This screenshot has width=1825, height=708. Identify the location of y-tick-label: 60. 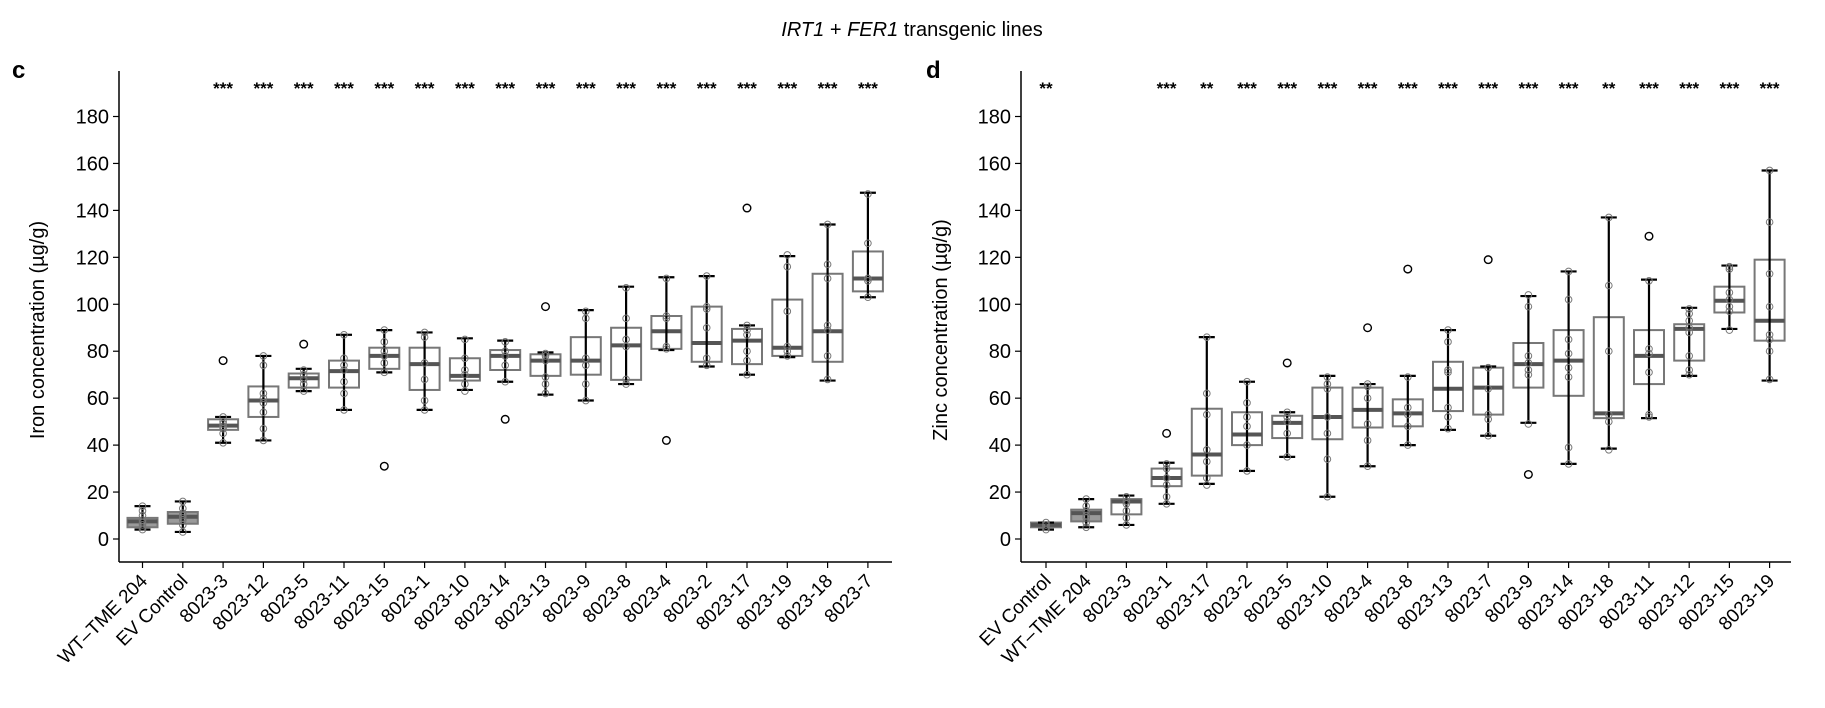
(1000, 399).